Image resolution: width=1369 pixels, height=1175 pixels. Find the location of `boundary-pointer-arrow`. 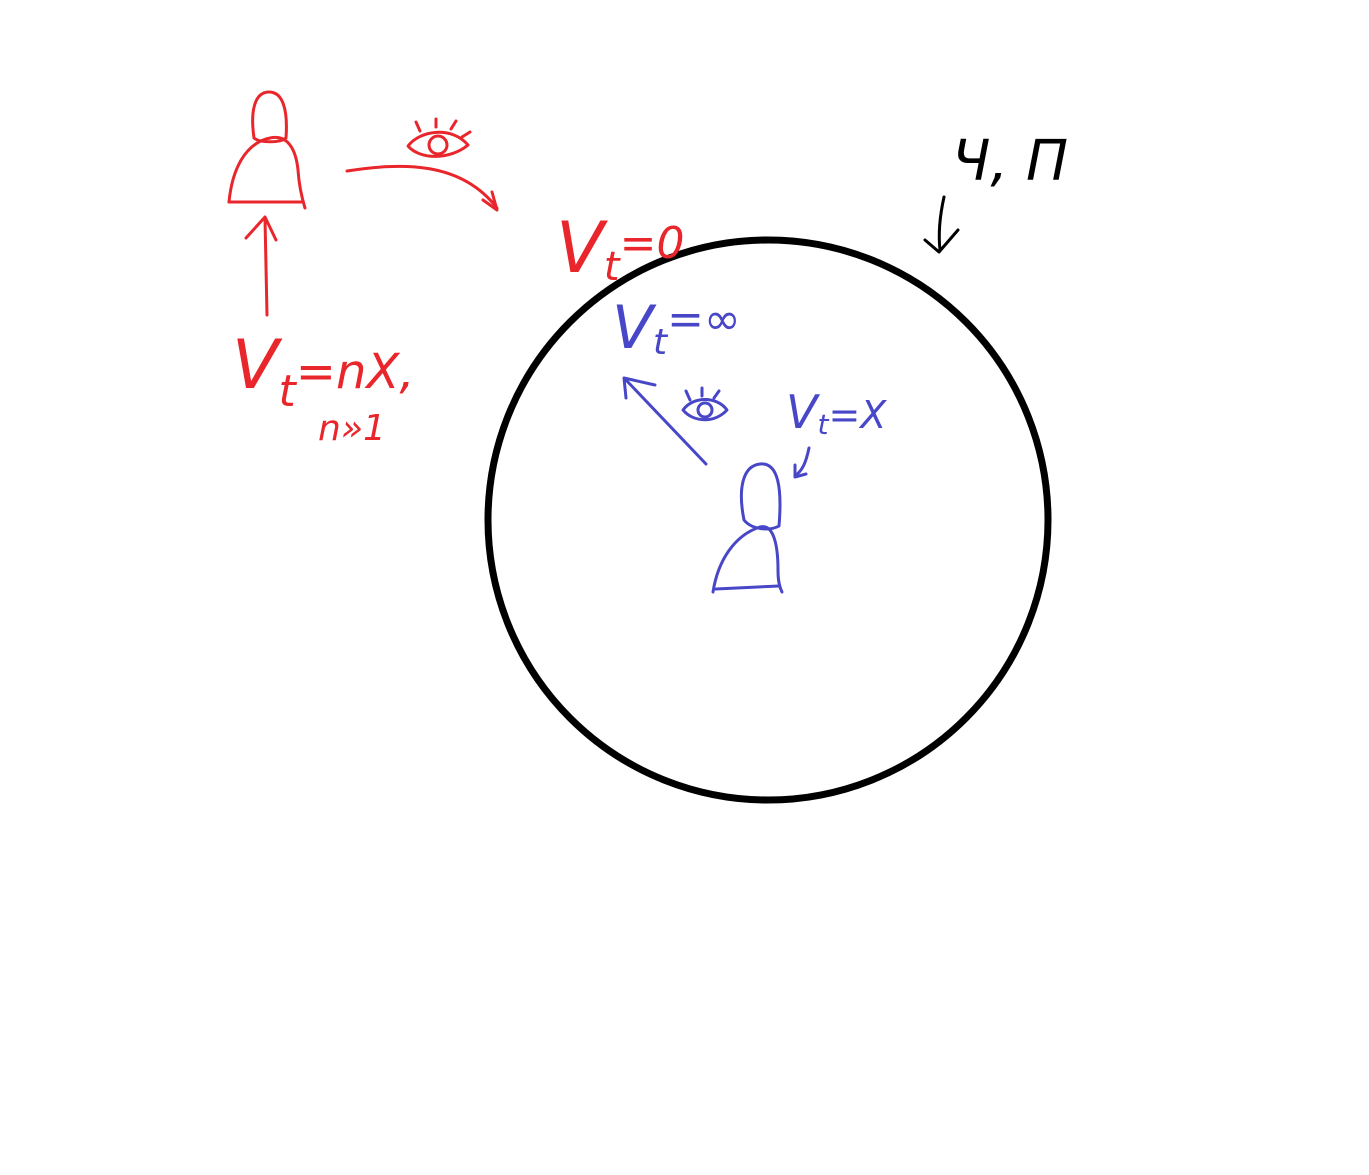

boundary-pointer-arrow is located at coordinates (941, 224).